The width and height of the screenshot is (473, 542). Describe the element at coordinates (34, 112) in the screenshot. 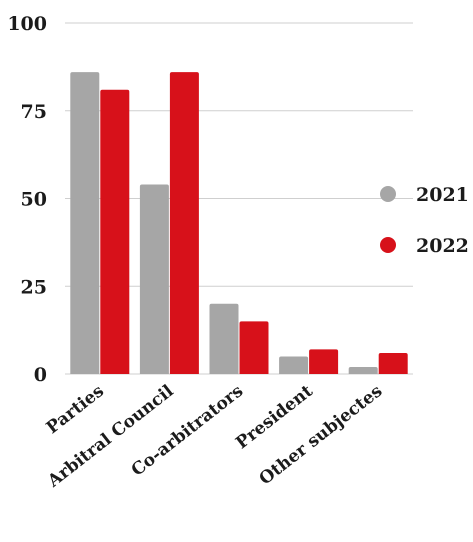

I see `y-tick-label: 75` at that location.